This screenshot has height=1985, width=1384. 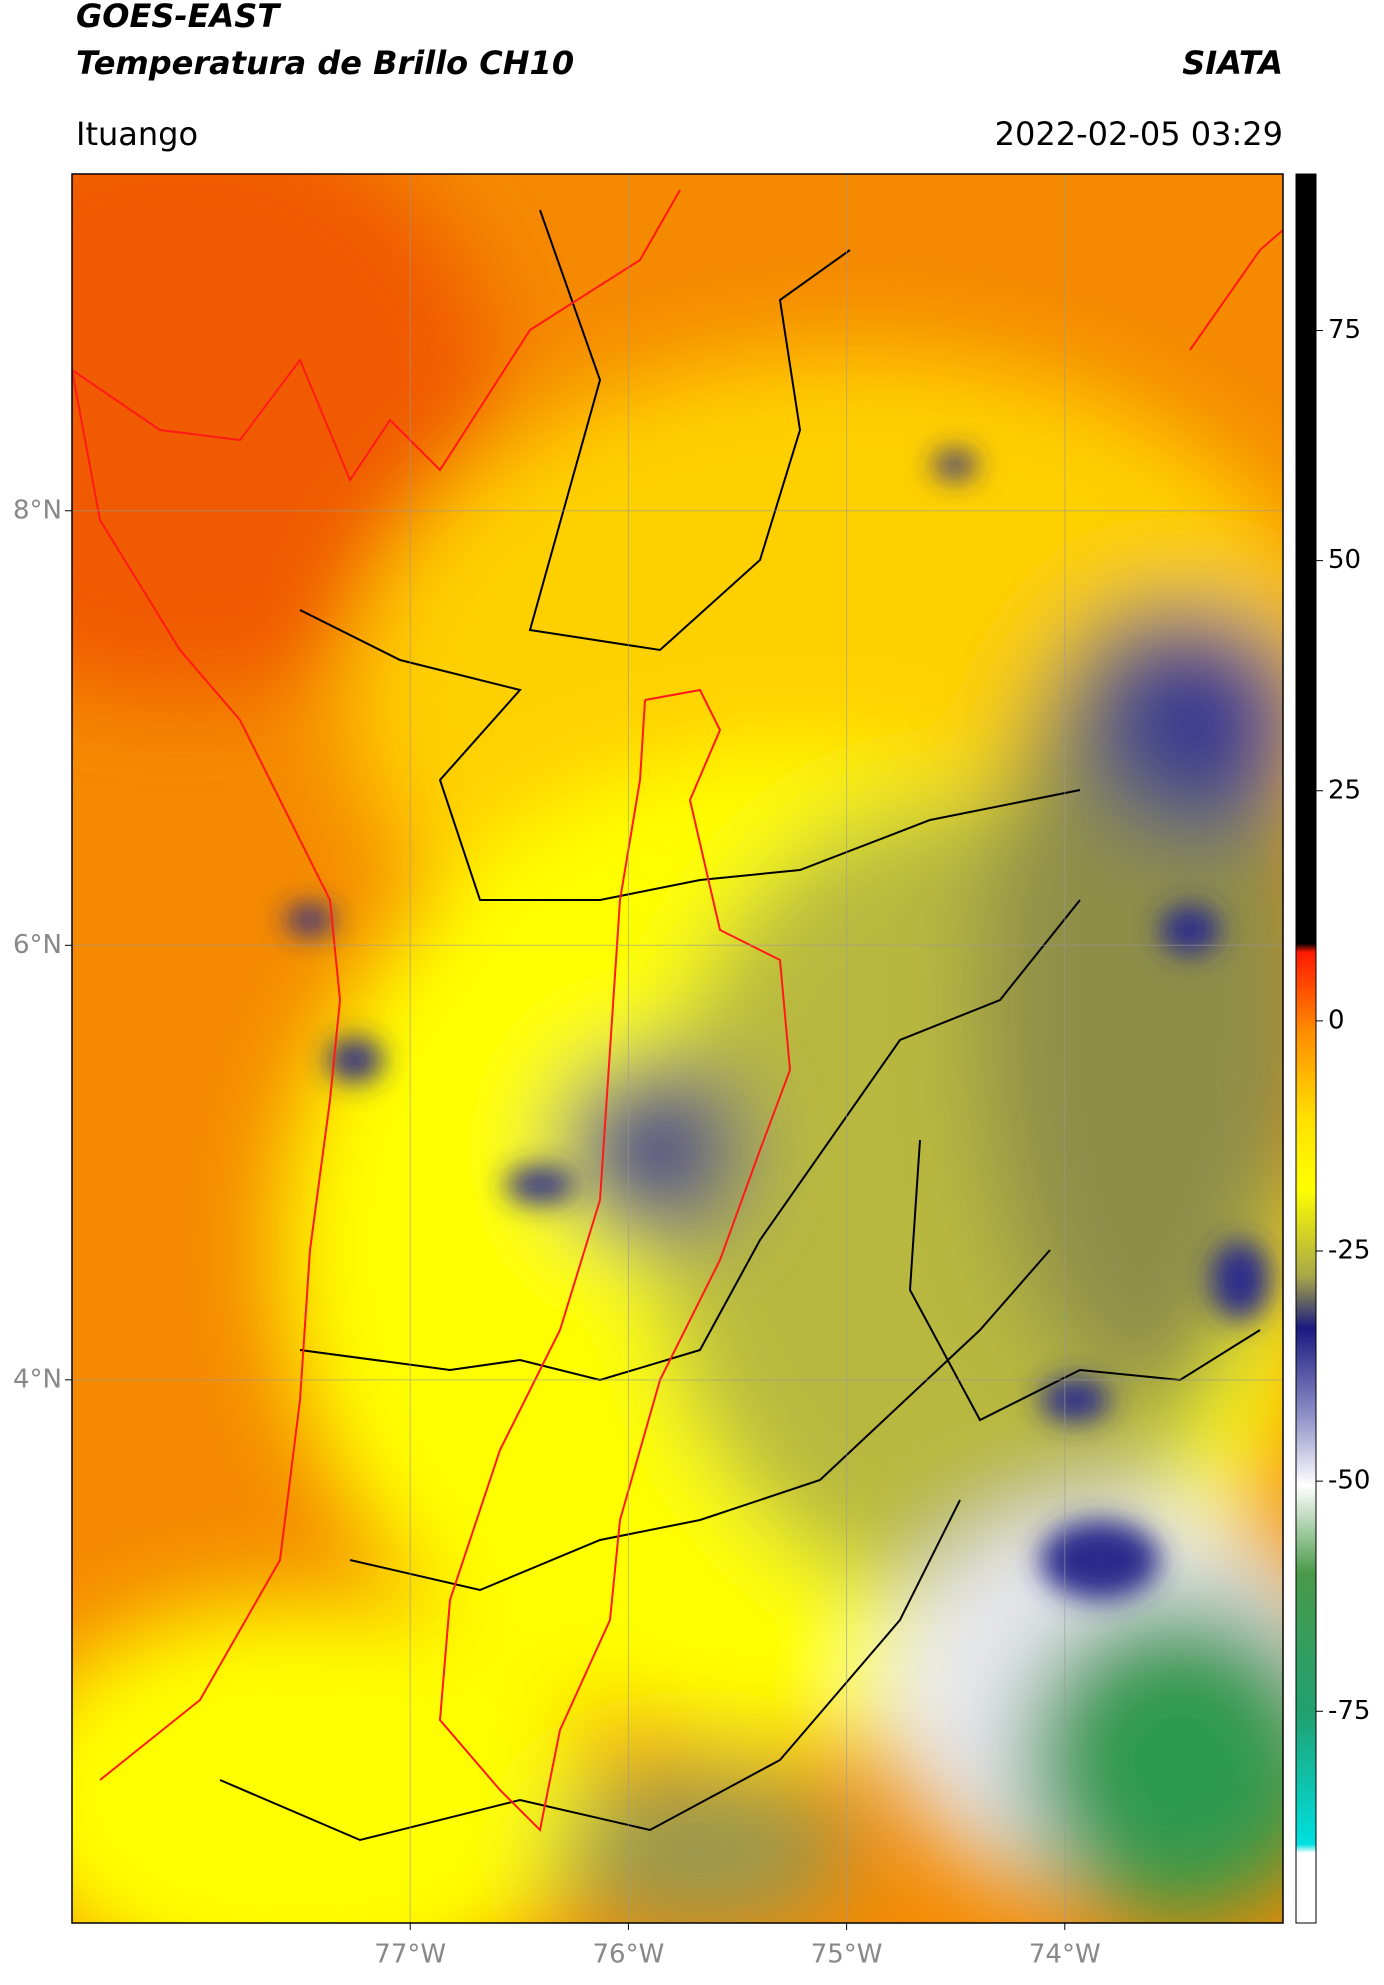 What do you see at coordinates (1065, 1955) in the screenshot?
I see `x-tick-label: 74°W` at bounding box center [1065, 1955].